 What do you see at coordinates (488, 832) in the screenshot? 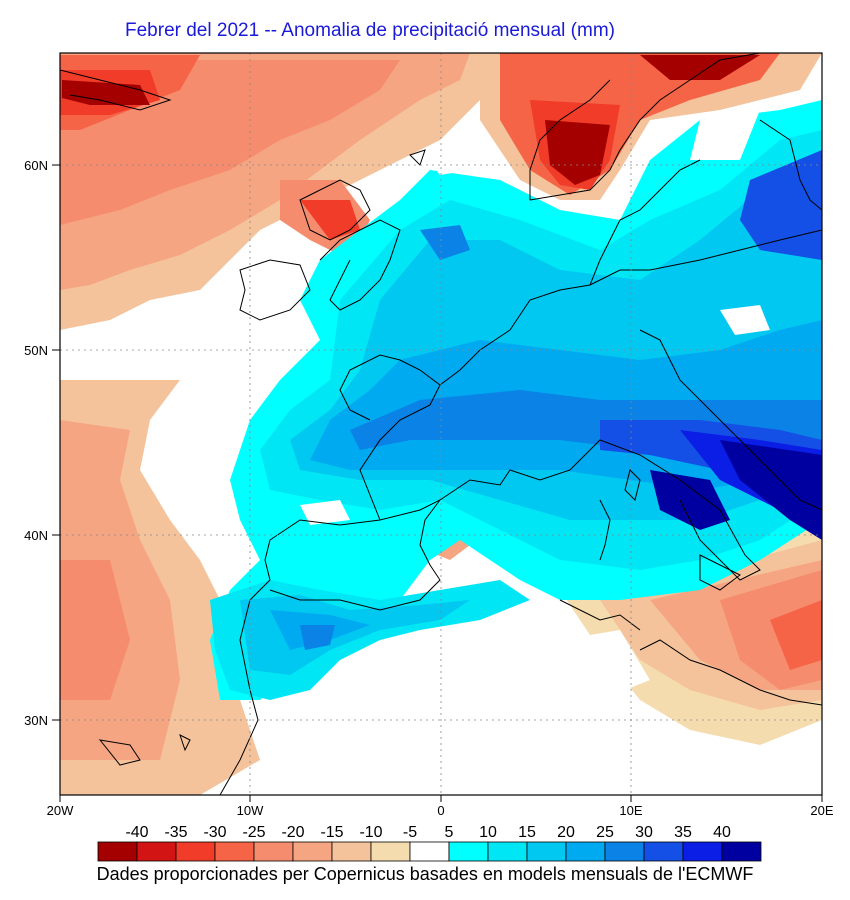
I see `legend-label: 10` at bounding box center [488, 832].